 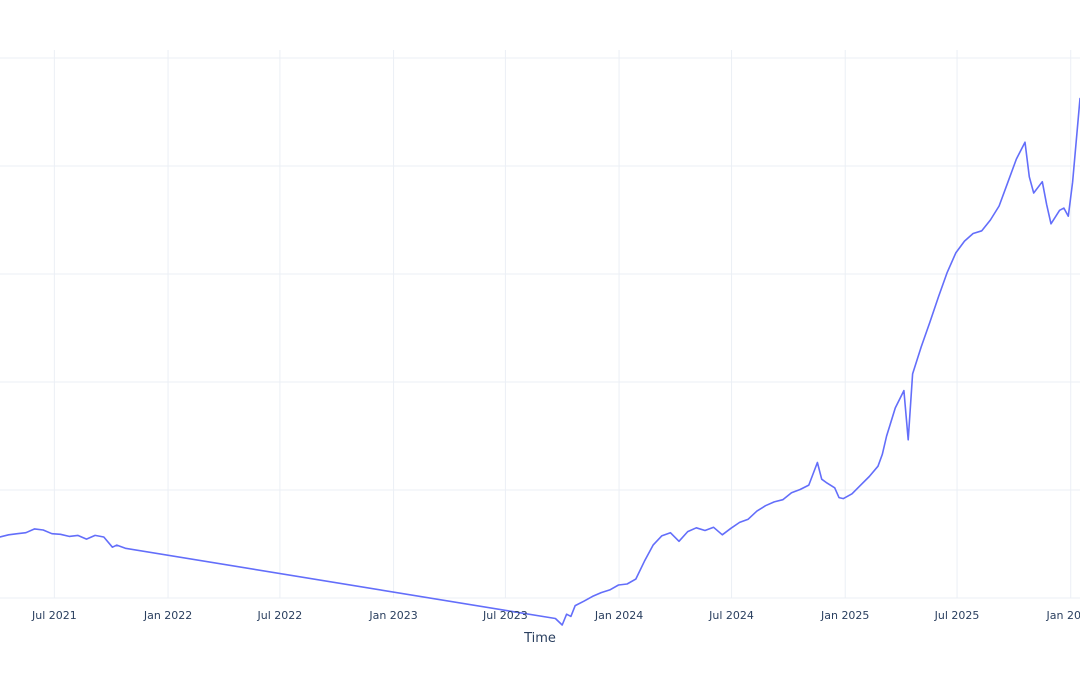 What do you see at coordinates (54, 615) in the screenshot?
I see `x-tick-label: Jul 2021` at bounding box center [54, 615].